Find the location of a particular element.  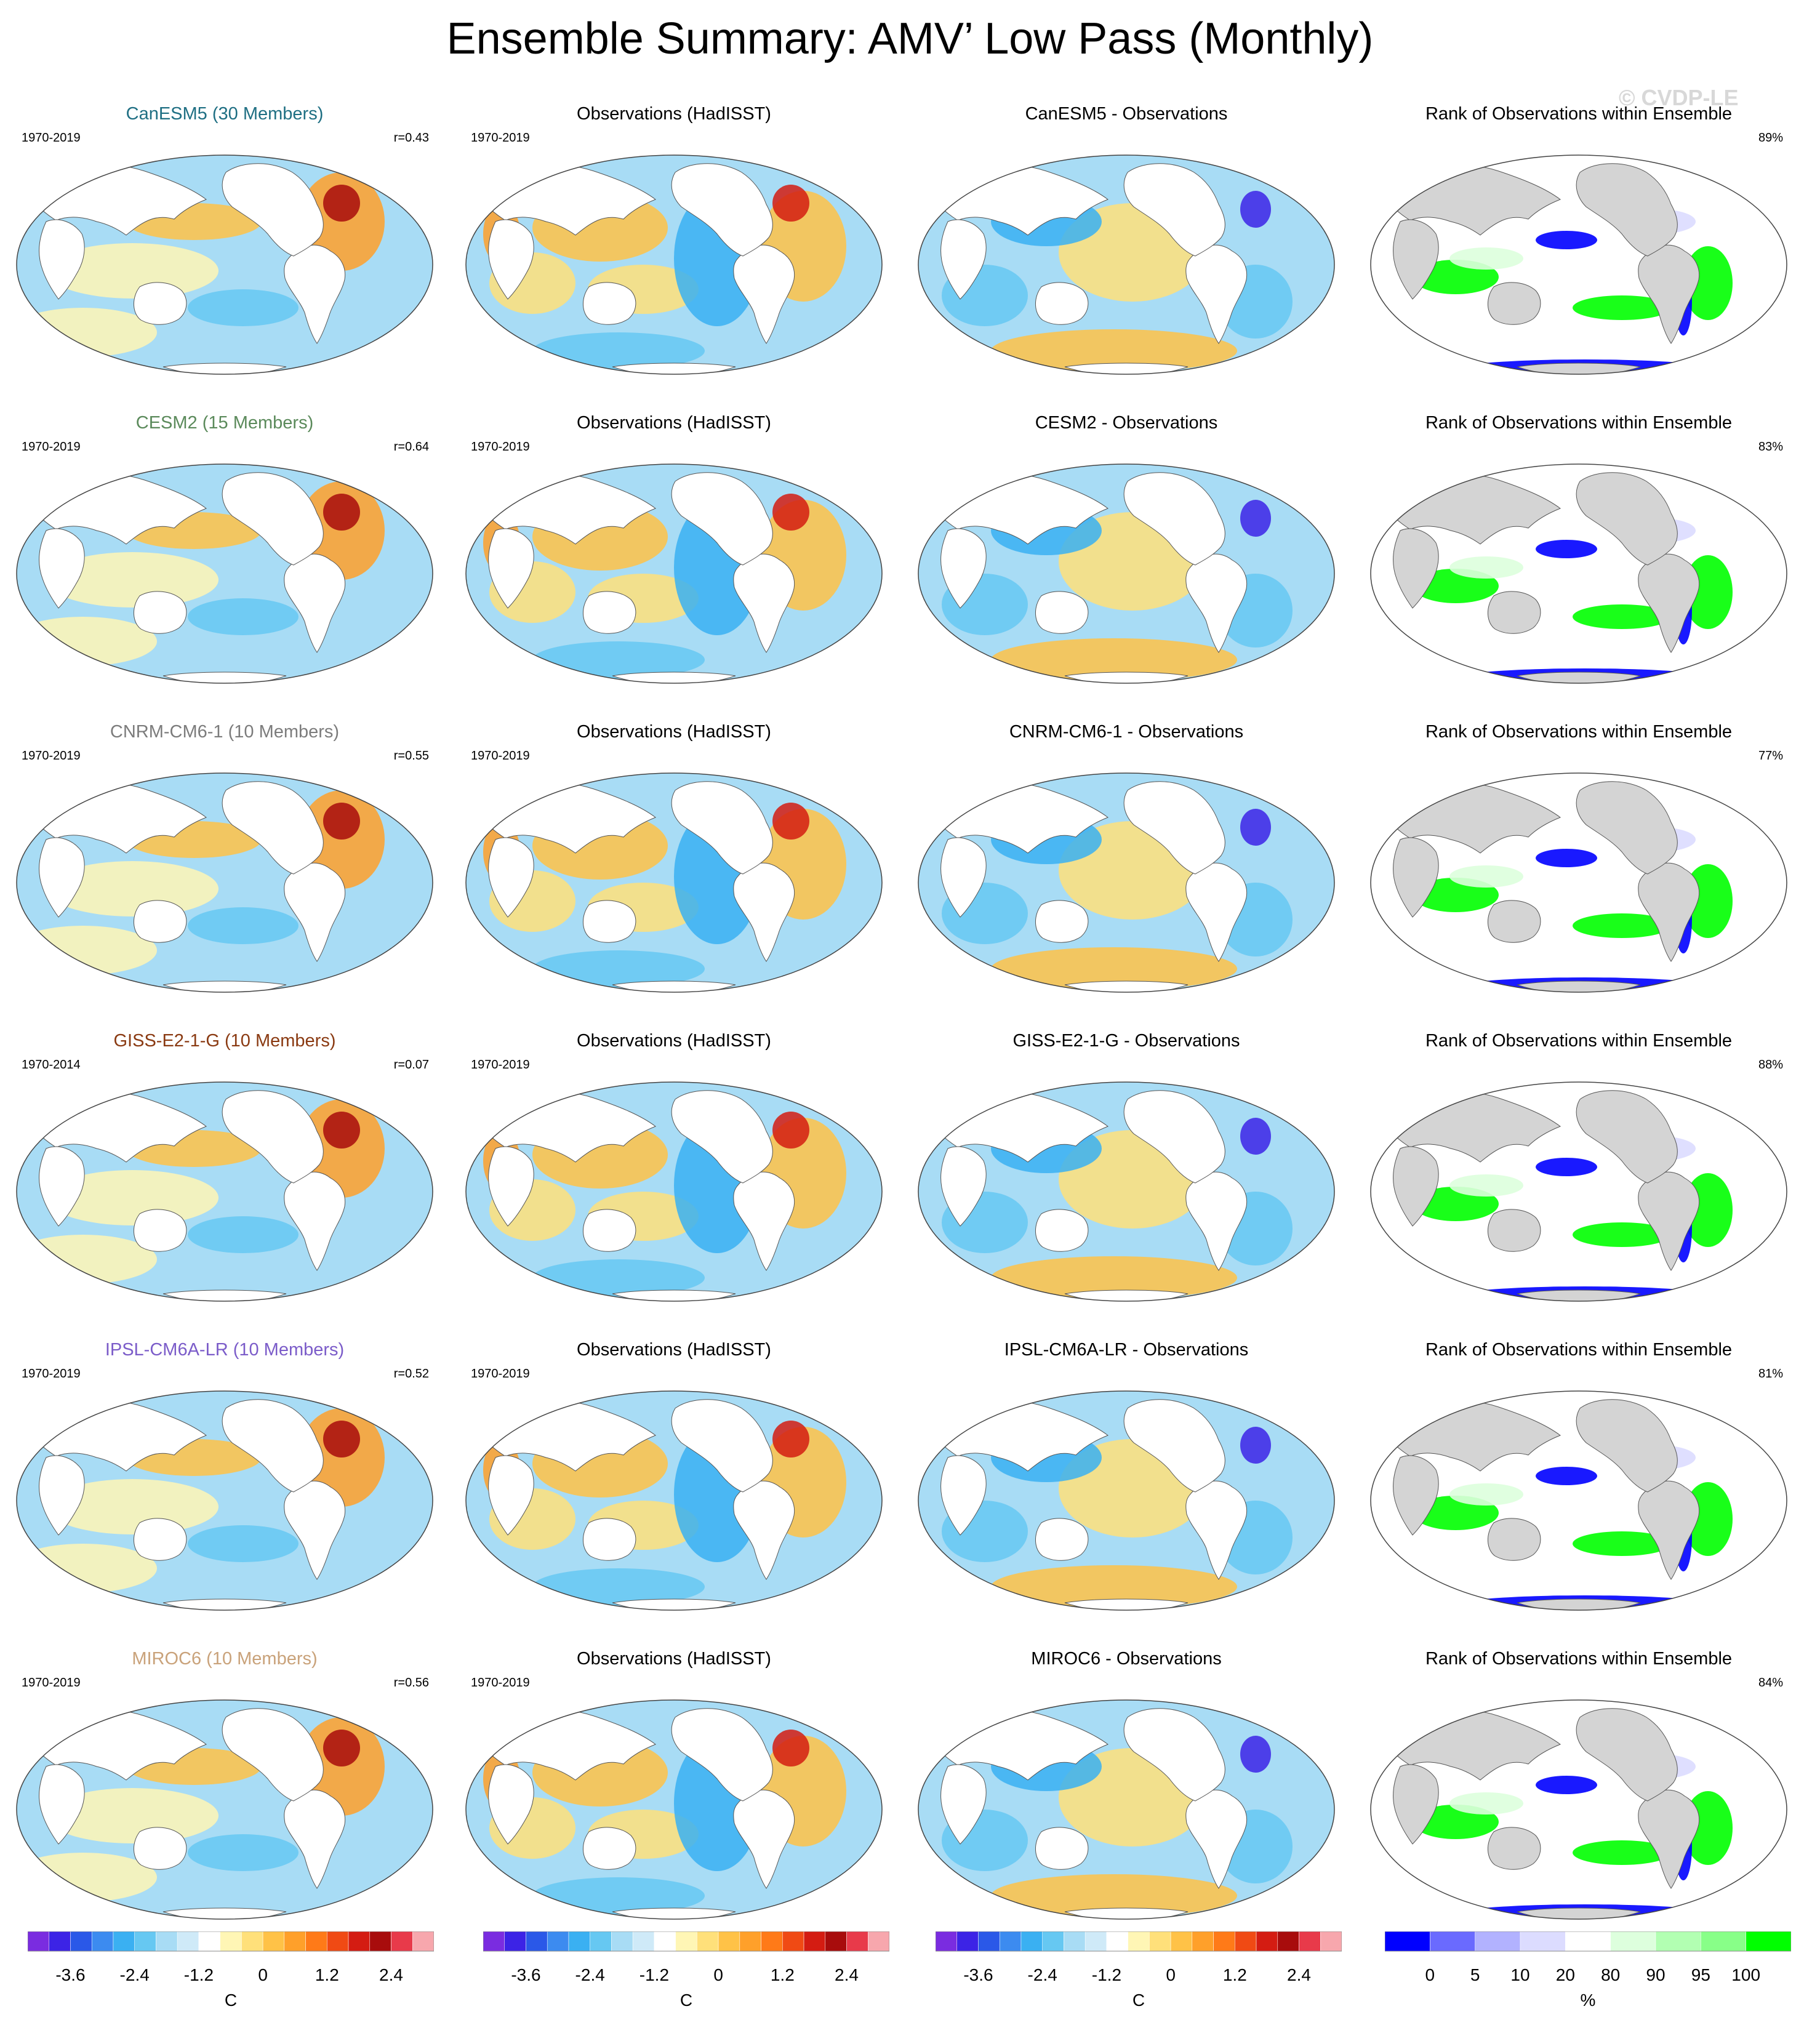

model-map is located at coordinates (224, 1810).